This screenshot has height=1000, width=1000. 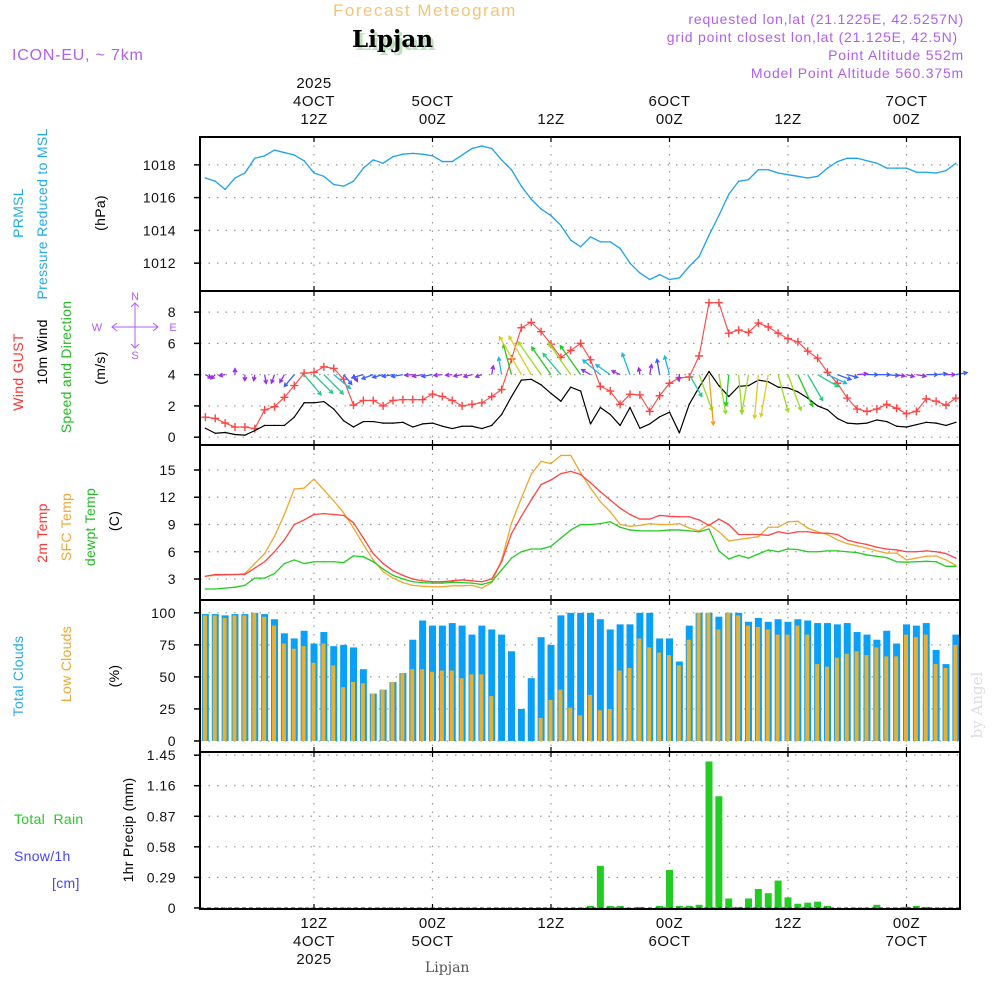 What do you see at coordinates (729, 903) in the screenshot?
I see `precip-bar` at bounding box center [729, 903].